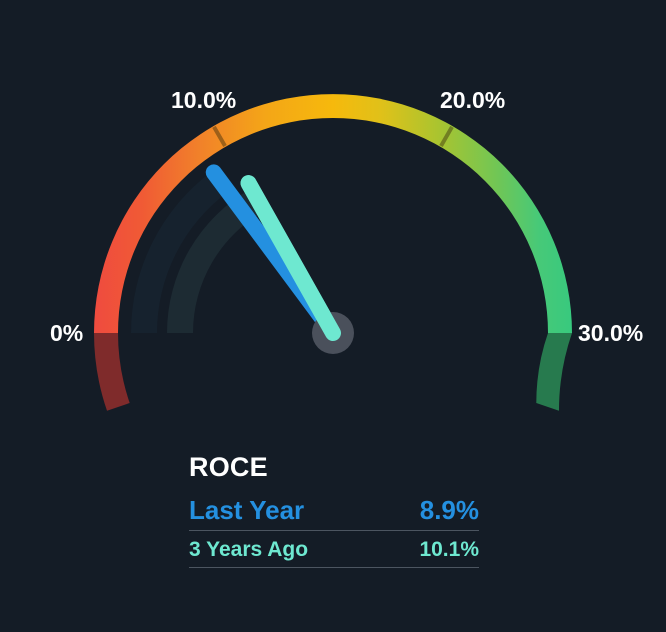 This screenshot has width=666, height=632. What do you see at coordinates (333, 136) in the screenshot?
I see `gauge-tick-marks` at bounding box center [333, 136].